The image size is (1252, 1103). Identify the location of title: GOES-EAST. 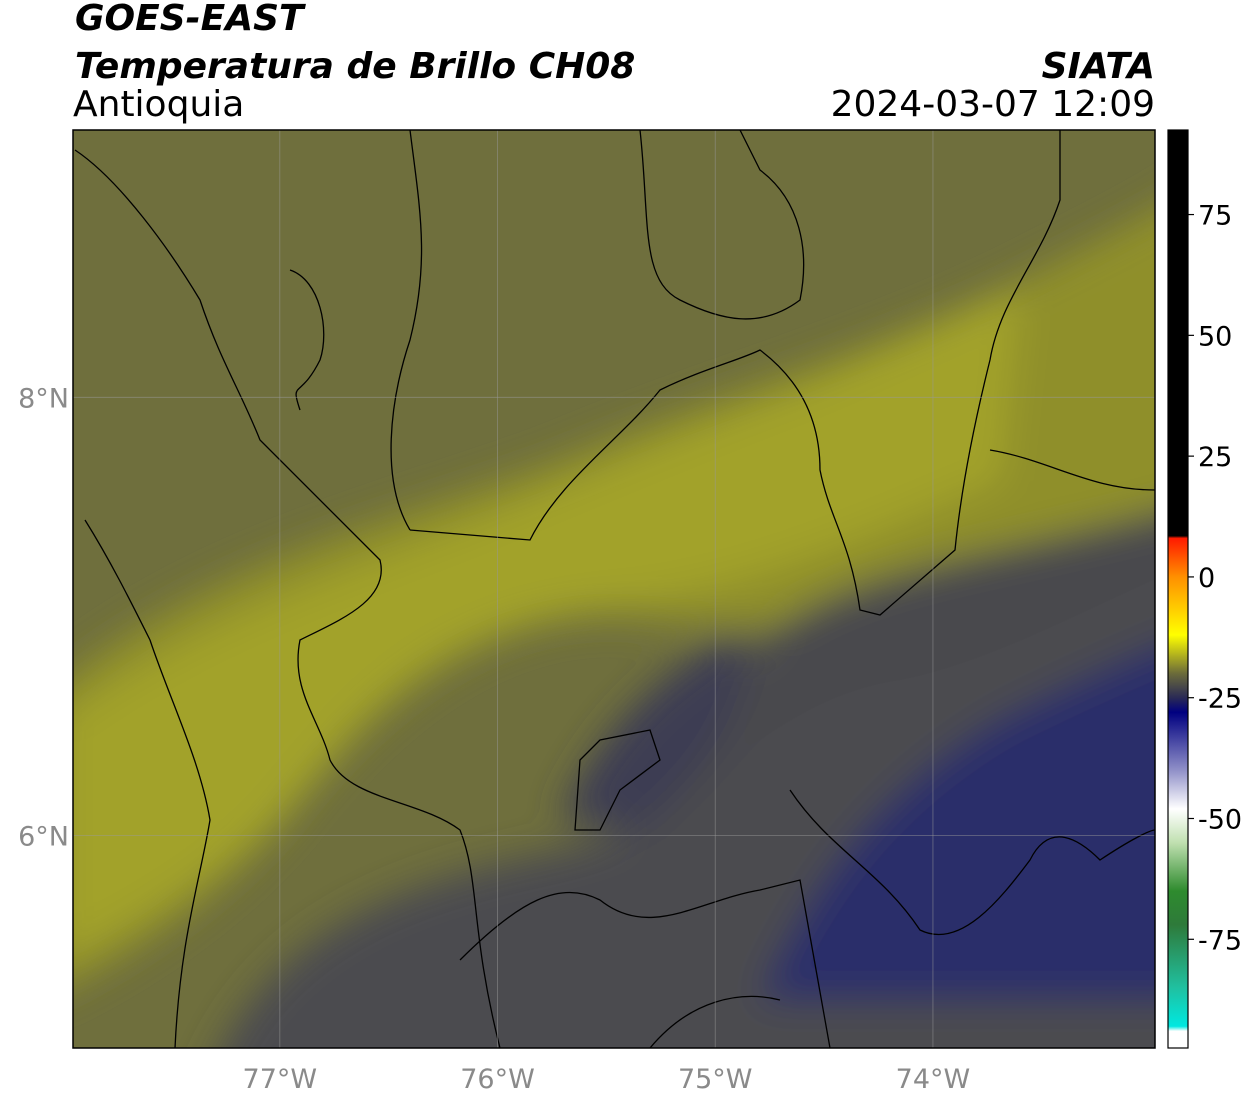
(190, 19).